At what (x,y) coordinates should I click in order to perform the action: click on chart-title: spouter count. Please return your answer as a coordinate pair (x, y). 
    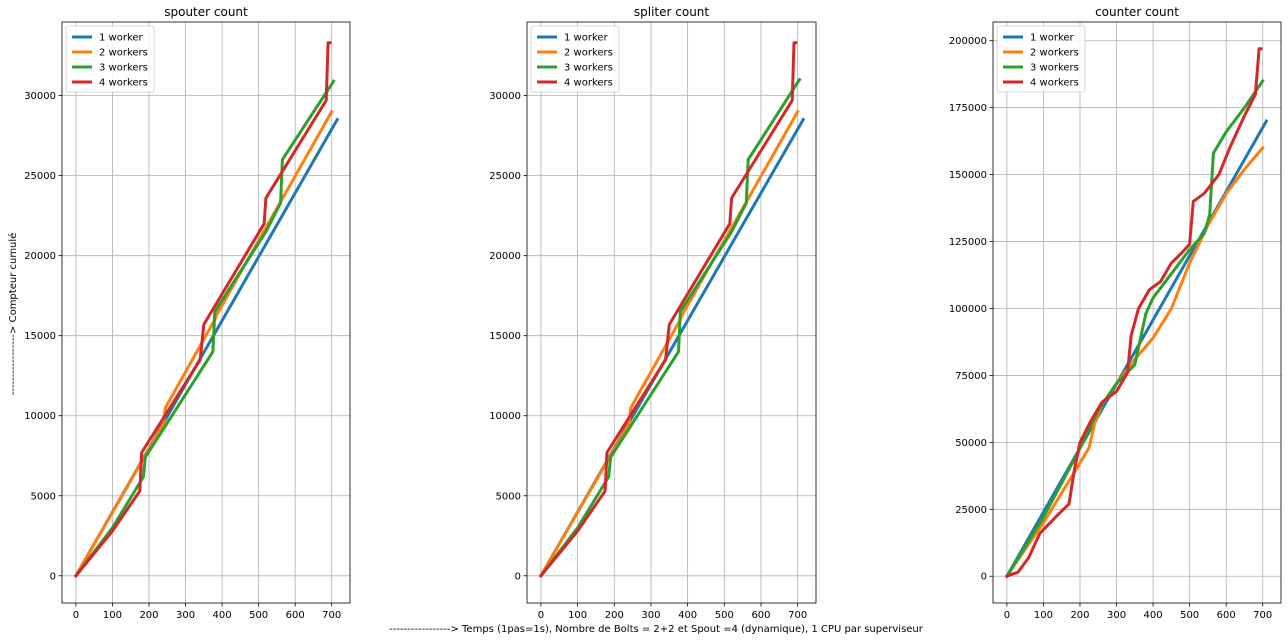
    Looking at the image, I should click on (206, 12).